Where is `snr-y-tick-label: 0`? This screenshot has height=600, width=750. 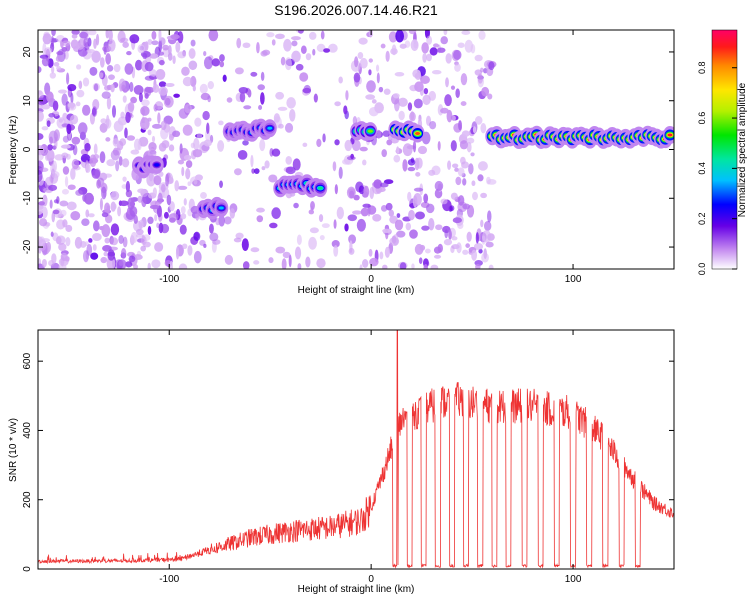 snr-y-tick-label: 0 is located at coordinates (27, 569).